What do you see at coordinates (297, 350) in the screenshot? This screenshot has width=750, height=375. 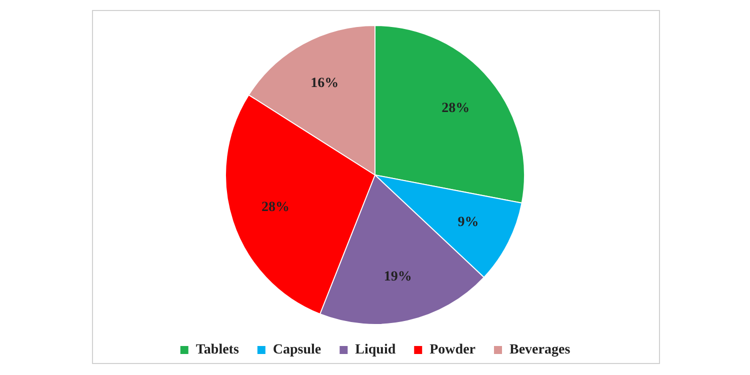 I see `legend-label: Capsule` at bounding box center [297, 350].